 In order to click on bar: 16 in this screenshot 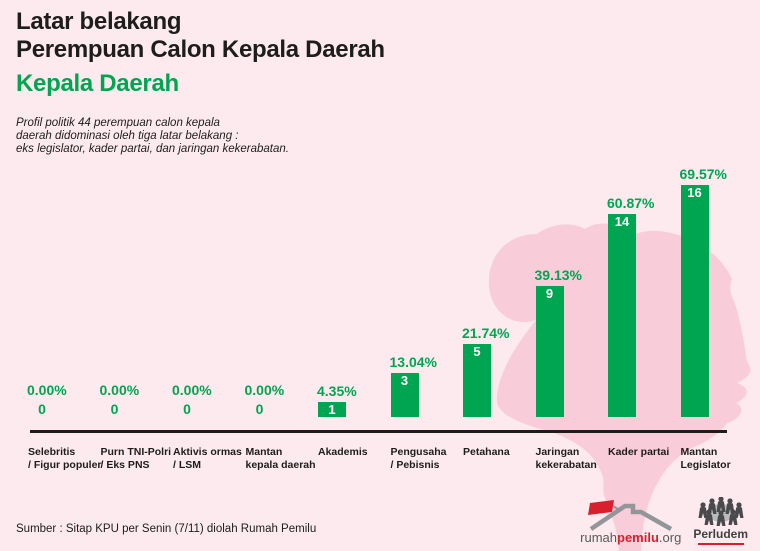, I will do `click(694, 301)`.